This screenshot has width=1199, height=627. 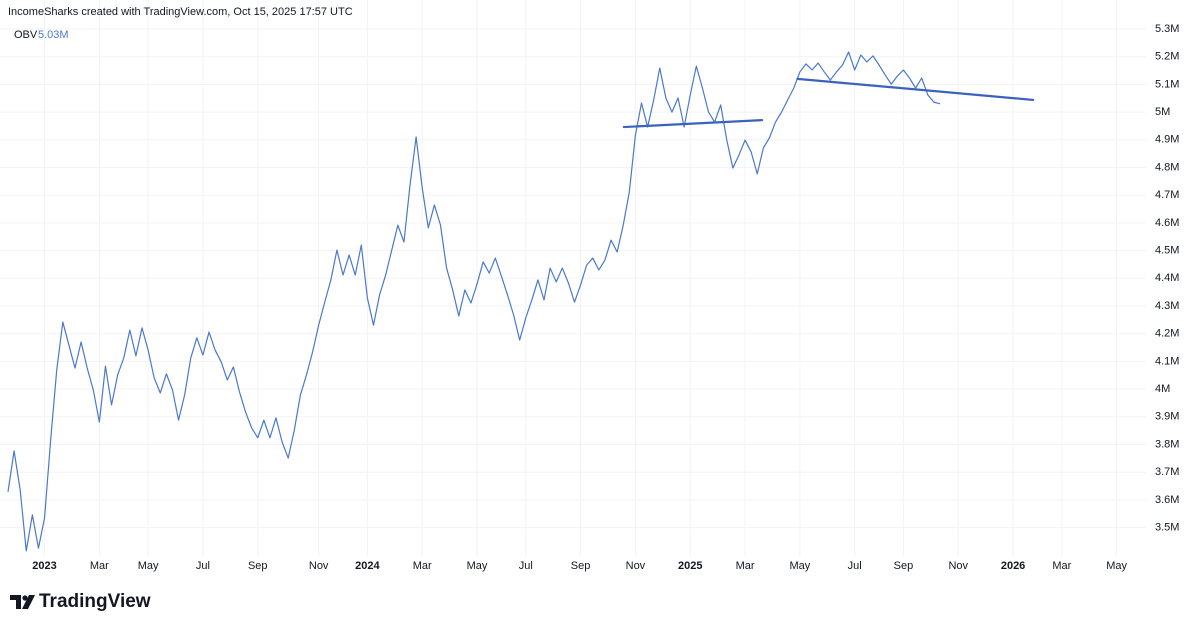 I want to click on y-tick-label: 5.1M, so click(x=1167, y=84).